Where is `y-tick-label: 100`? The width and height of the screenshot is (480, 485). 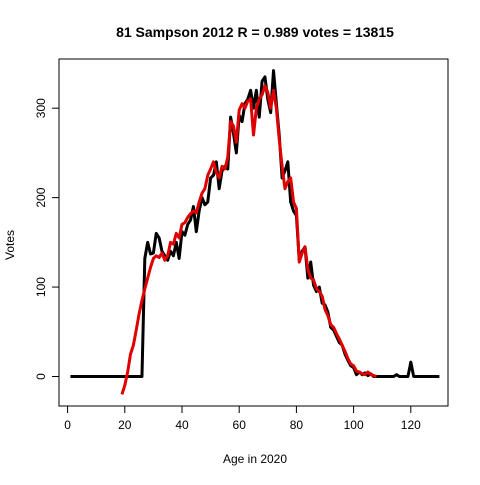
y-tick-label: 100 is located at coordinates (41, 287).